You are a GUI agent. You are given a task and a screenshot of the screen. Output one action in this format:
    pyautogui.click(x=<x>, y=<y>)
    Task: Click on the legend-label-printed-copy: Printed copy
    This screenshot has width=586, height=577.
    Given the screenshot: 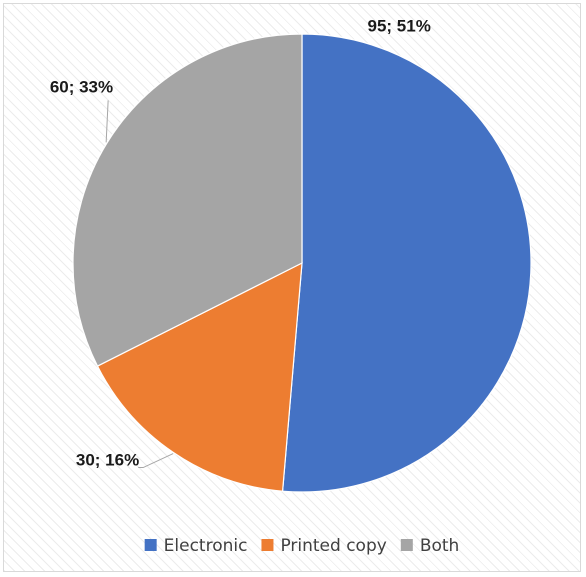 What is the action you would take?
    pyautogui.click(x=333, y=546)
    